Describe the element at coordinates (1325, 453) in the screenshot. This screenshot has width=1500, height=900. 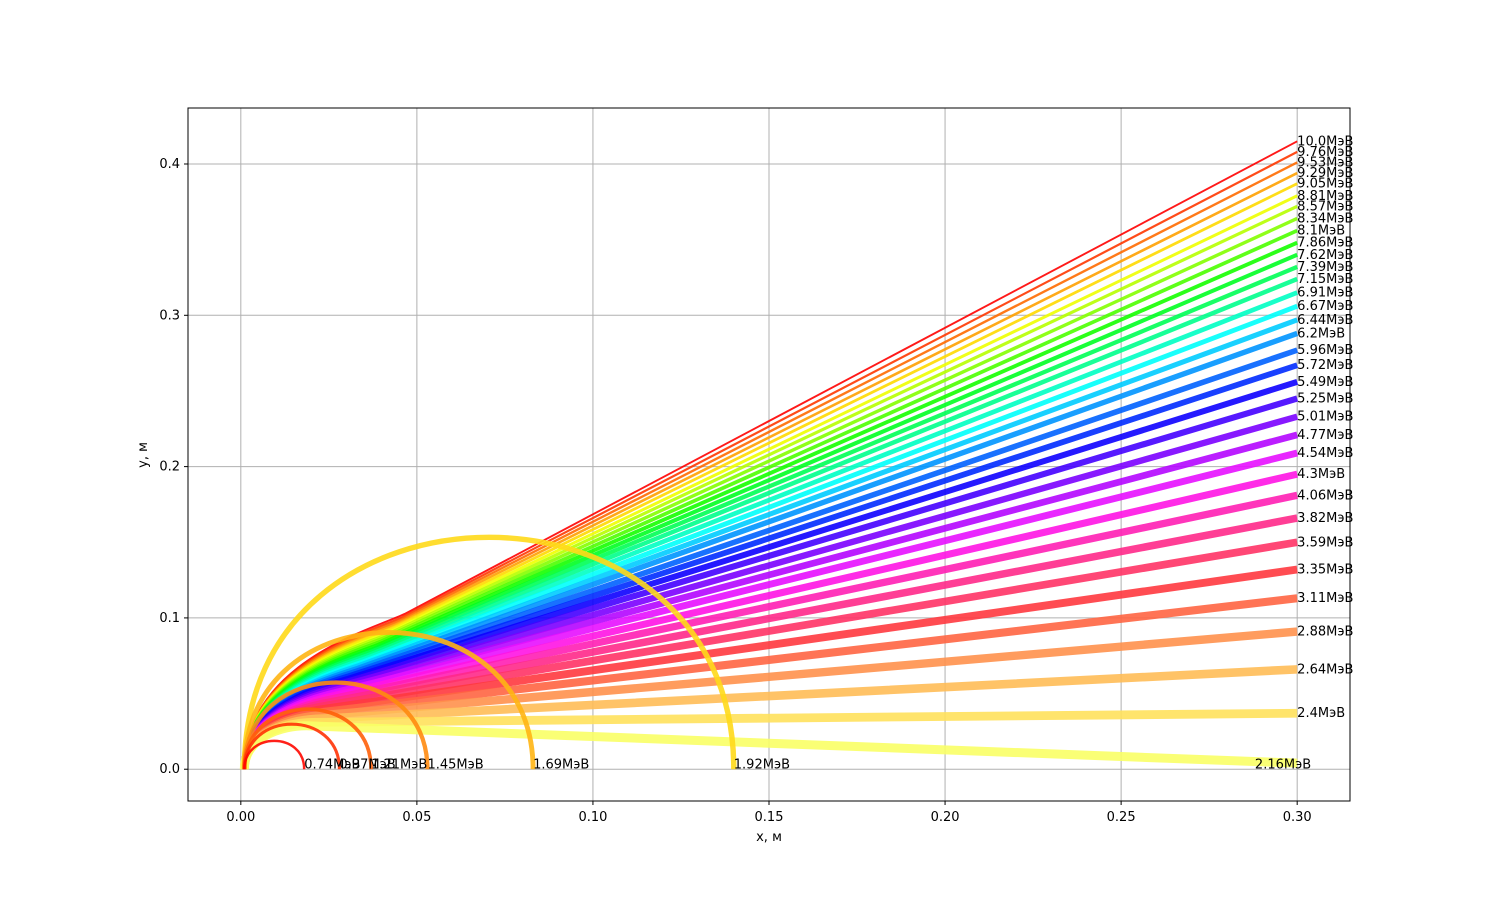
I see `energy-label: 4.54МэВ` at that location.